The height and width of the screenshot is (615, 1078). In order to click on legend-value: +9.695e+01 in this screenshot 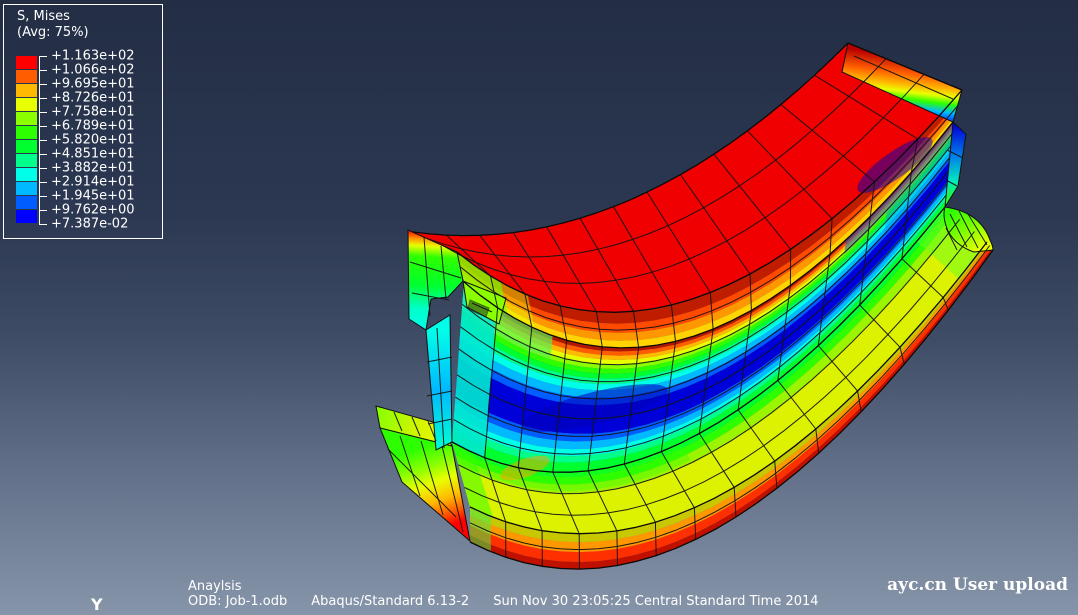, I will do `click(93, 84)`.